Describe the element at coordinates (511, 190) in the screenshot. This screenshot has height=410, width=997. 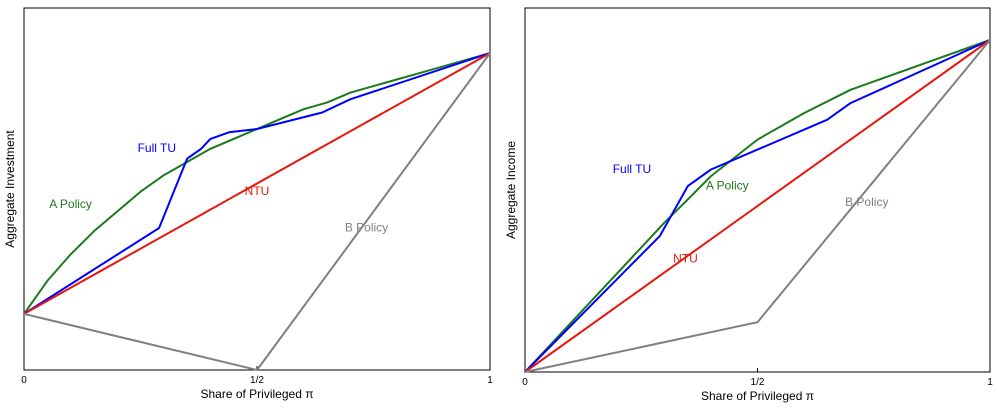
I see `y-axis-label: Aggregate Income` at that location.